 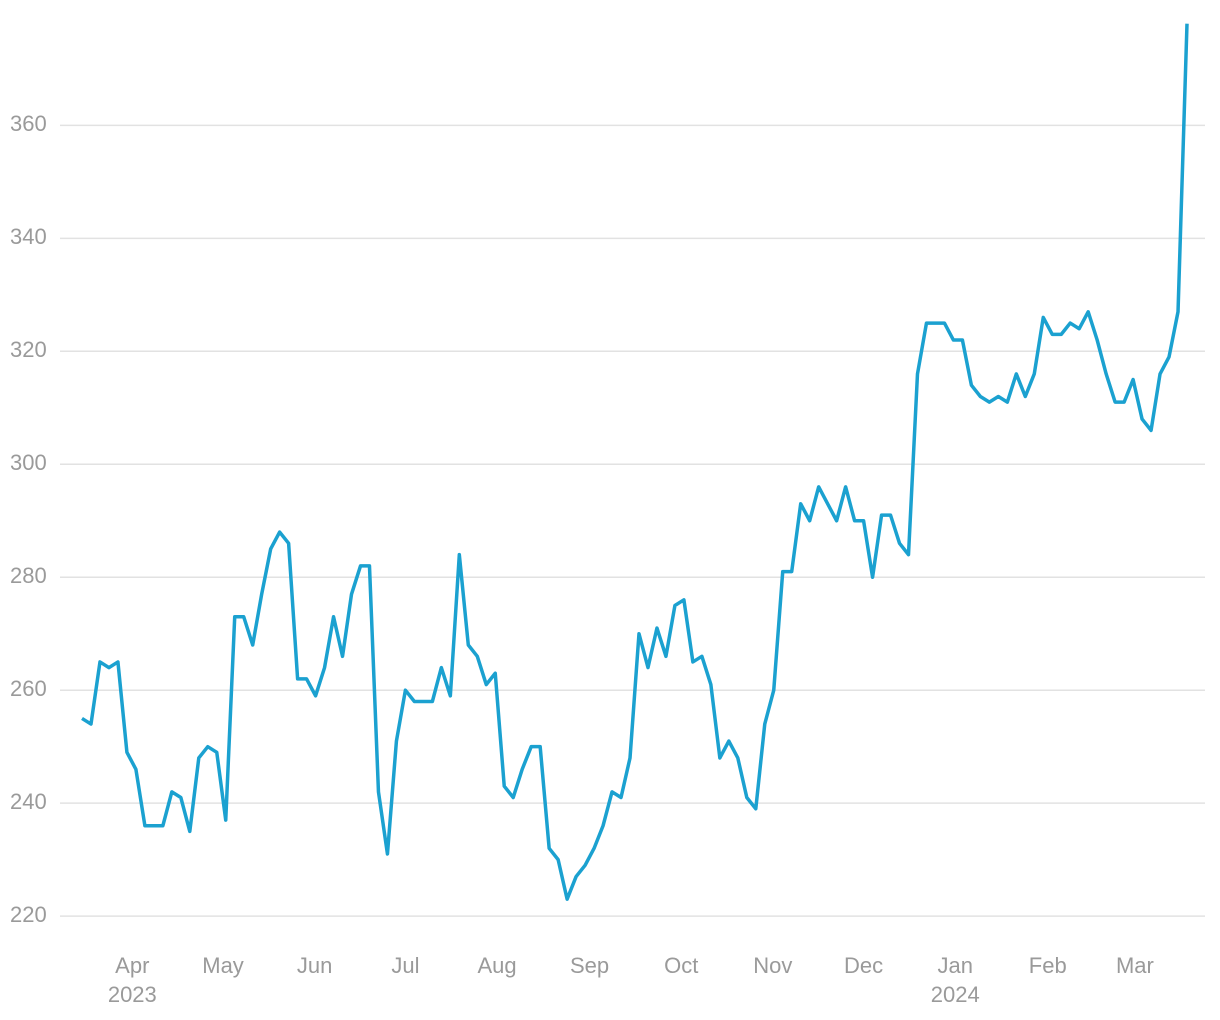 I want to click on x-tick-label: Sep, so click(x=589, y=965).